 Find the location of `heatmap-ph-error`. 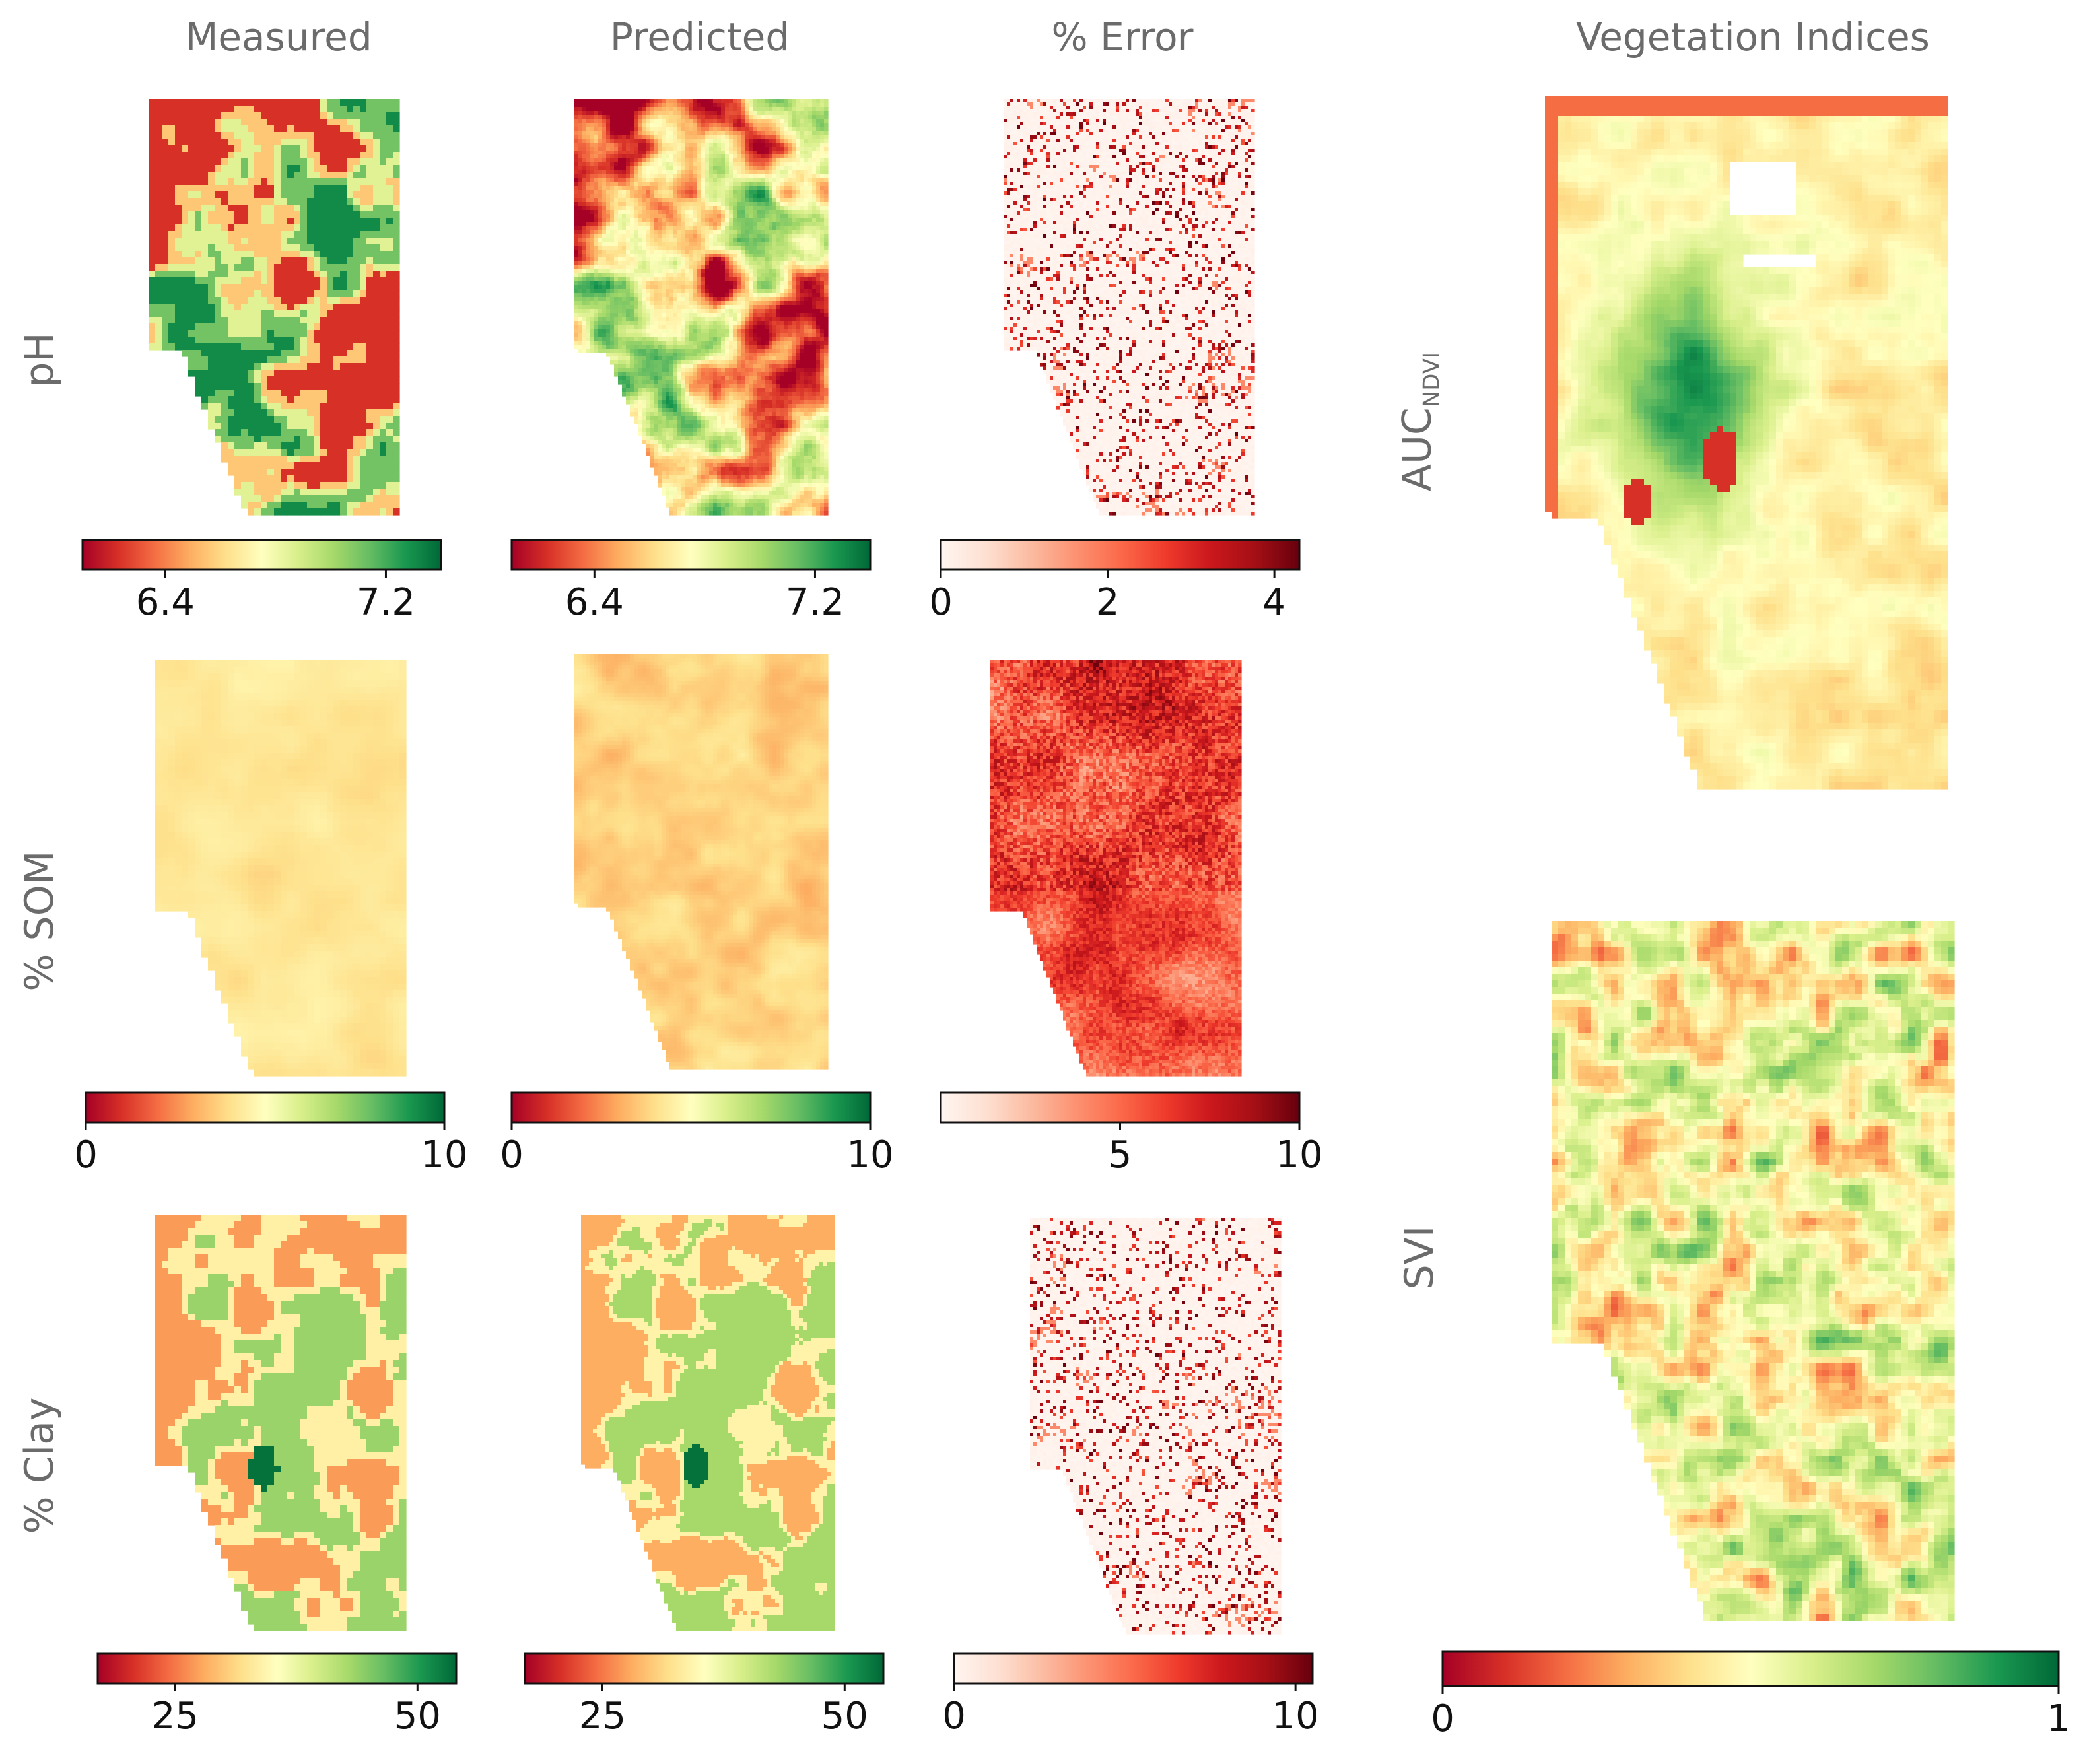

heatmap-ph-error is located at coordinates (1129, 307).